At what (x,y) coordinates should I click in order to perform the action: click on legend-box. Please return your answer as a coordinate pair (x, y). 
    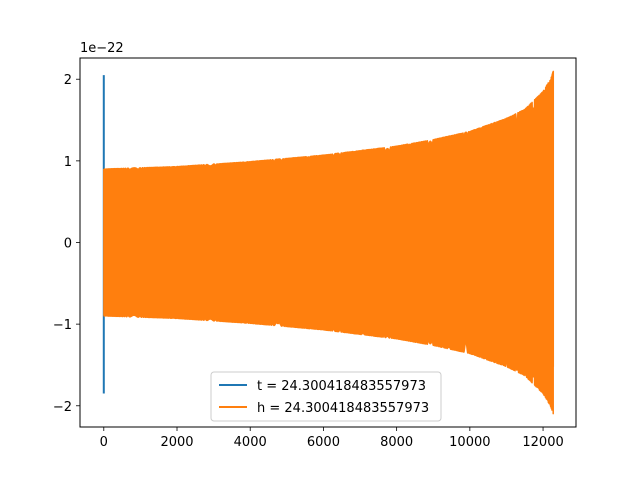
    Looking at the image, I should click on (326, 396).